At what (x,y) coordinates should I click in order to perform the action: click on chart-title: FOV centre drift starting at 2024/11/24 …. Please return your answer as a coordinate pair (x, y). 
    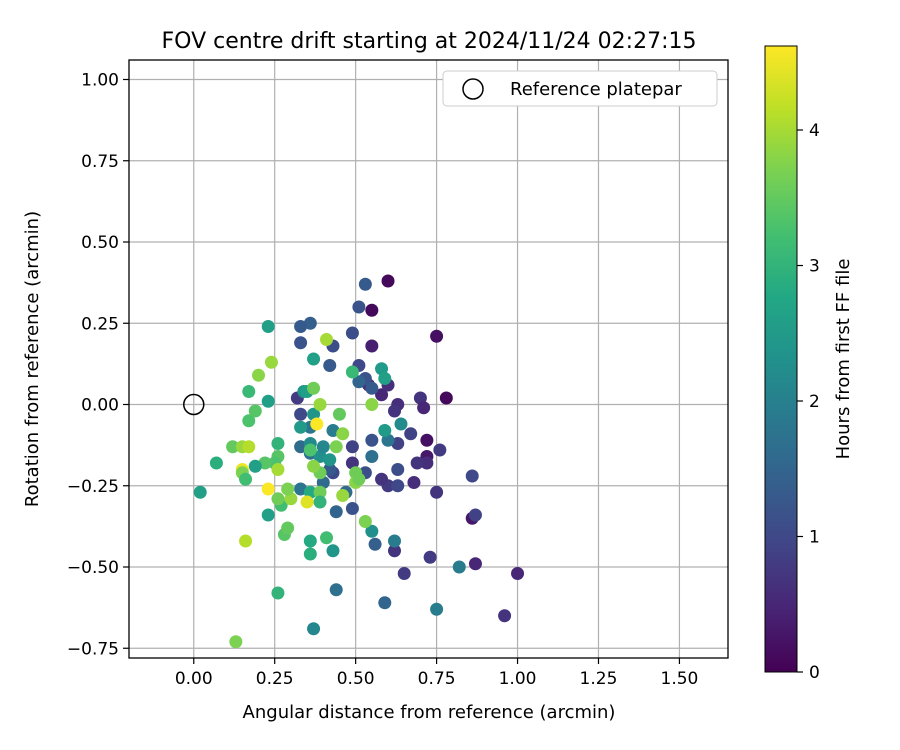
    Looking at the image, I should click on (429, 41).